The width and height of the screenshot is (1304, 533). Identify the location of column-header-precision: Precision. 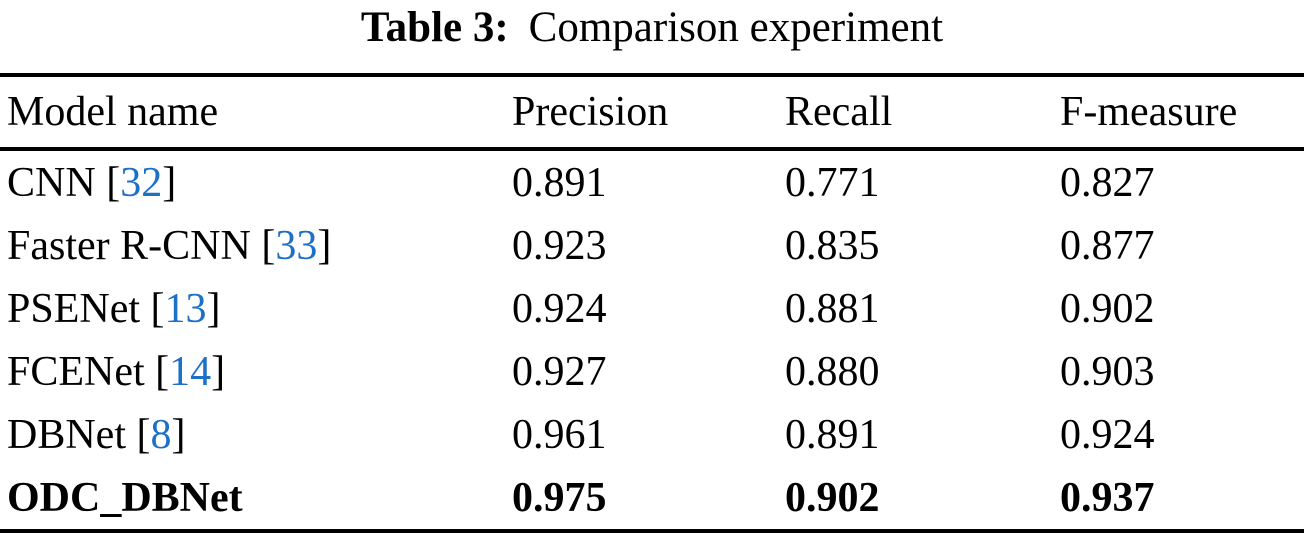
(648, 113).